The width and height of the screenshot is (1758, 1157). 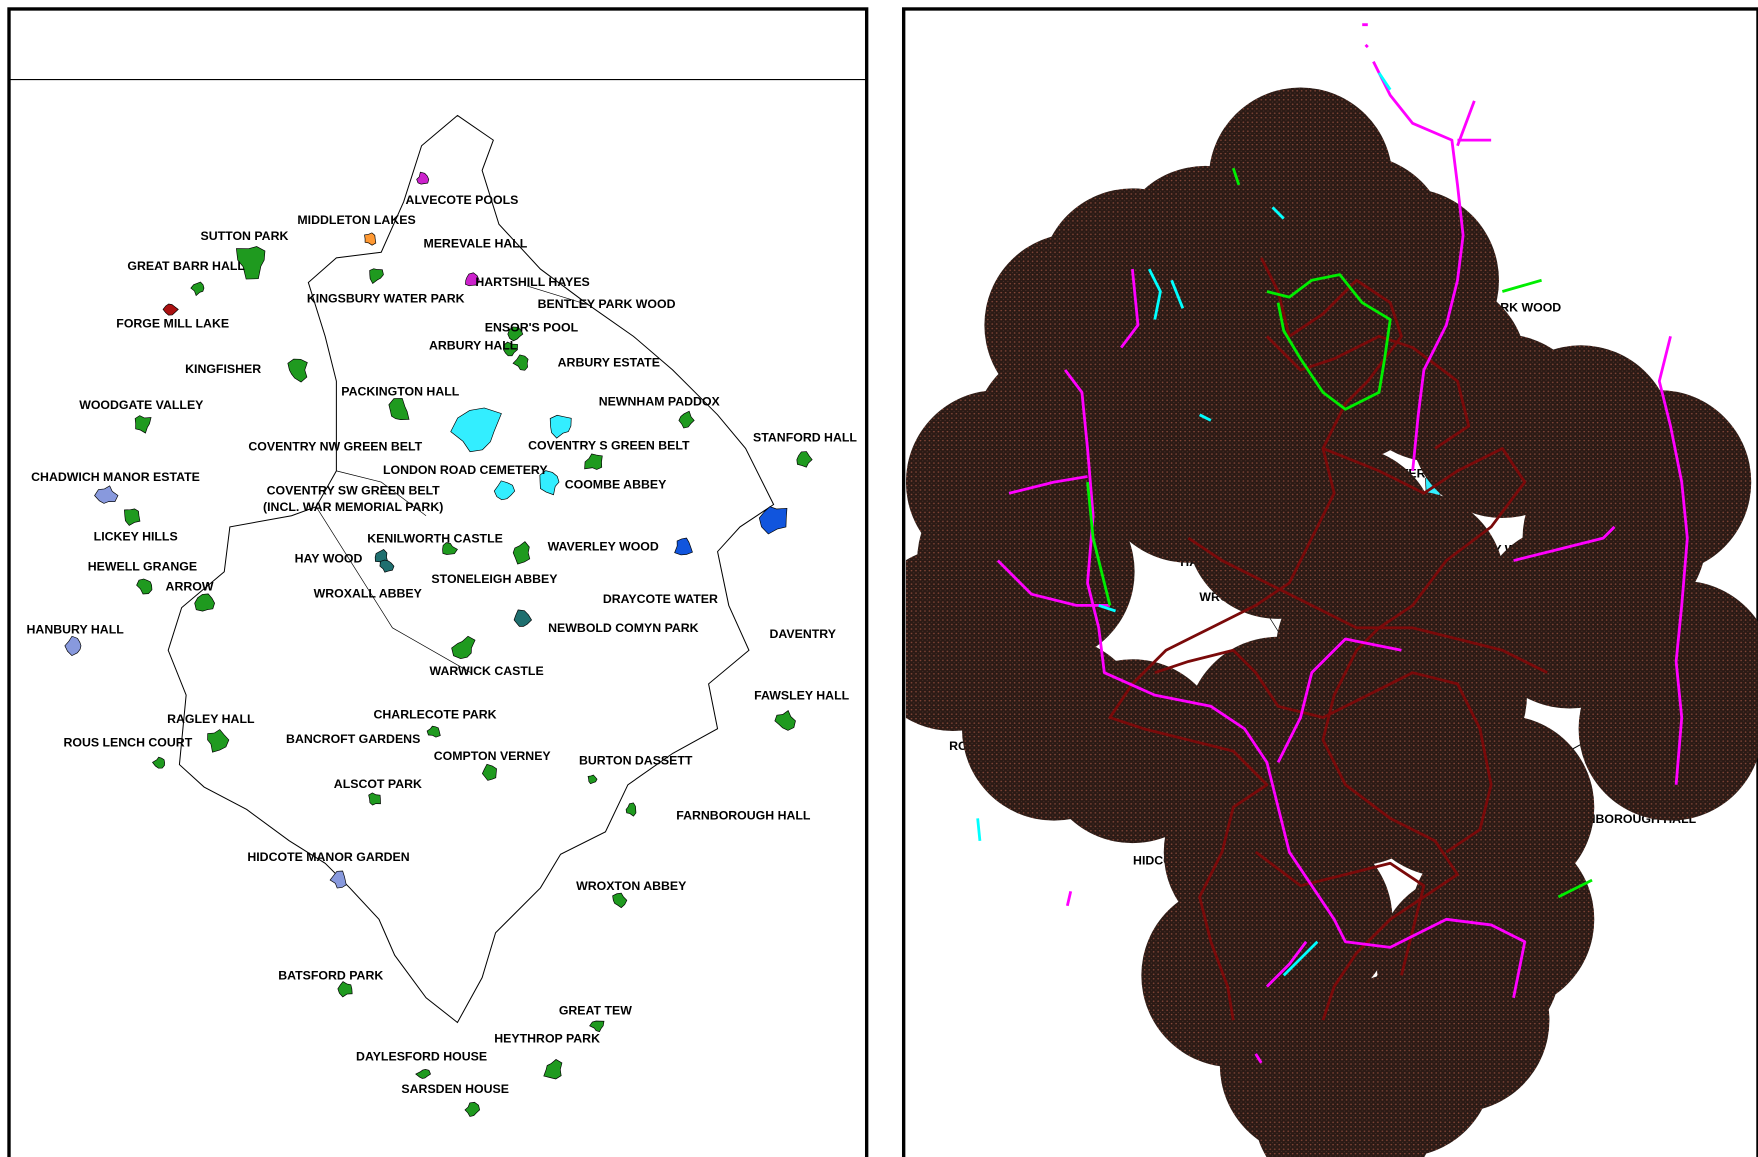 I want to click on site-label: COVENTRY S GREEN BELT, so click(x=609, y=445).